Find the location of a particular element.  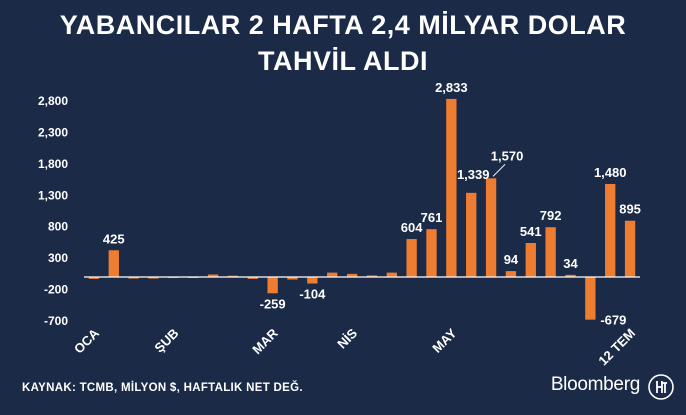

chart-title-line-2: TAHVİL ALDI is located at coordinates (343, 61).